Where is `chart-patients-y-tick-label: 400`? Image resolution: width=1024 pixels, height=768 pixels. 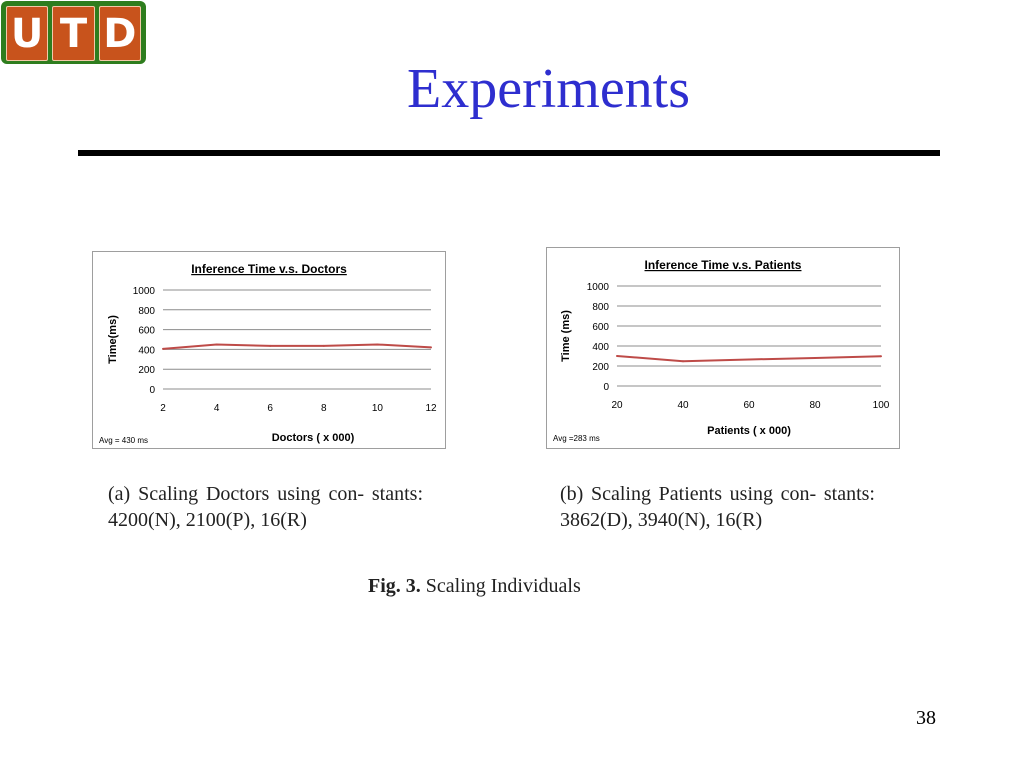
chart-patients-y-tick-label: 400 is located at coordinates (600, 347).